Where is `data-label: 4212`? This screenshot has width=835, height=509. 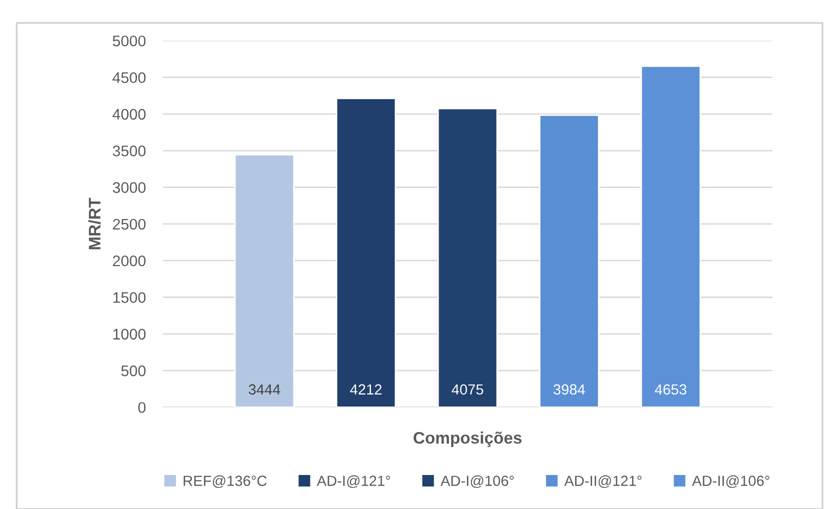
data-label: 4212 is located at coordinates (366, 389).